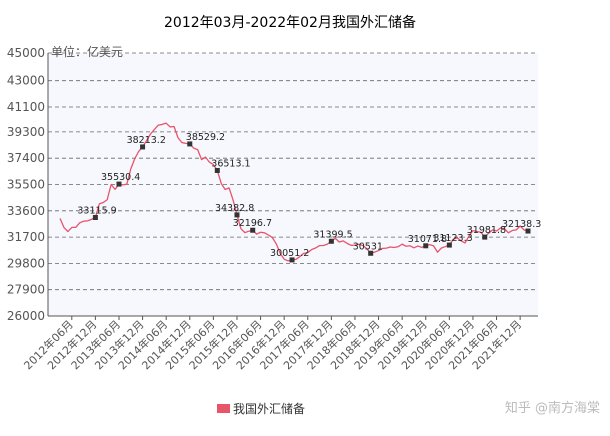 The image size is (610, 436). Describe the element at coordinates (230, 163) in the screenshot. I see `data-label: 36513.1` at that location.